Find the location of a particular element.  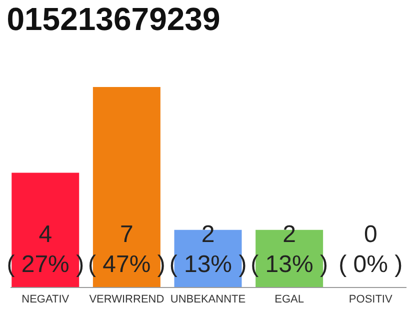

data-label: 0 ( 0% ) is located at coordinates (370, 249).